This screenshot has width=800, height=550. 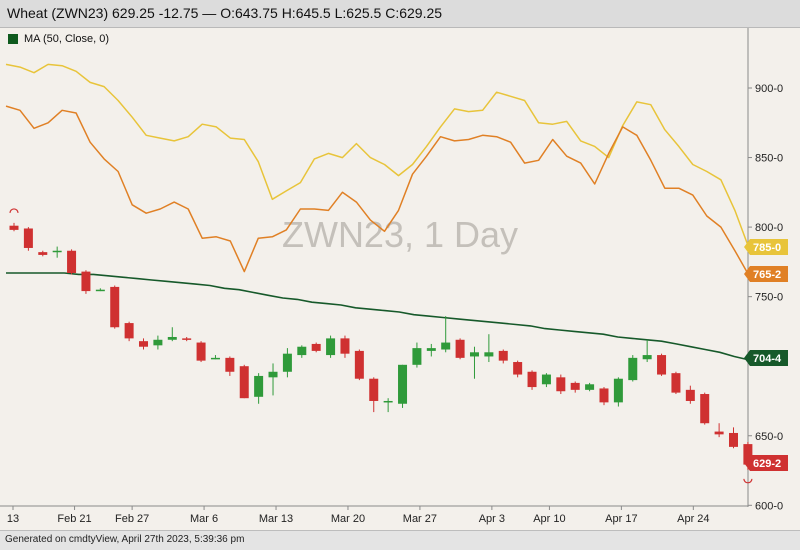 What do you see at coordinates (769, 506) in the screenshot?
I see `y-tick-label: 600-0` at bounding box center [769, 506].